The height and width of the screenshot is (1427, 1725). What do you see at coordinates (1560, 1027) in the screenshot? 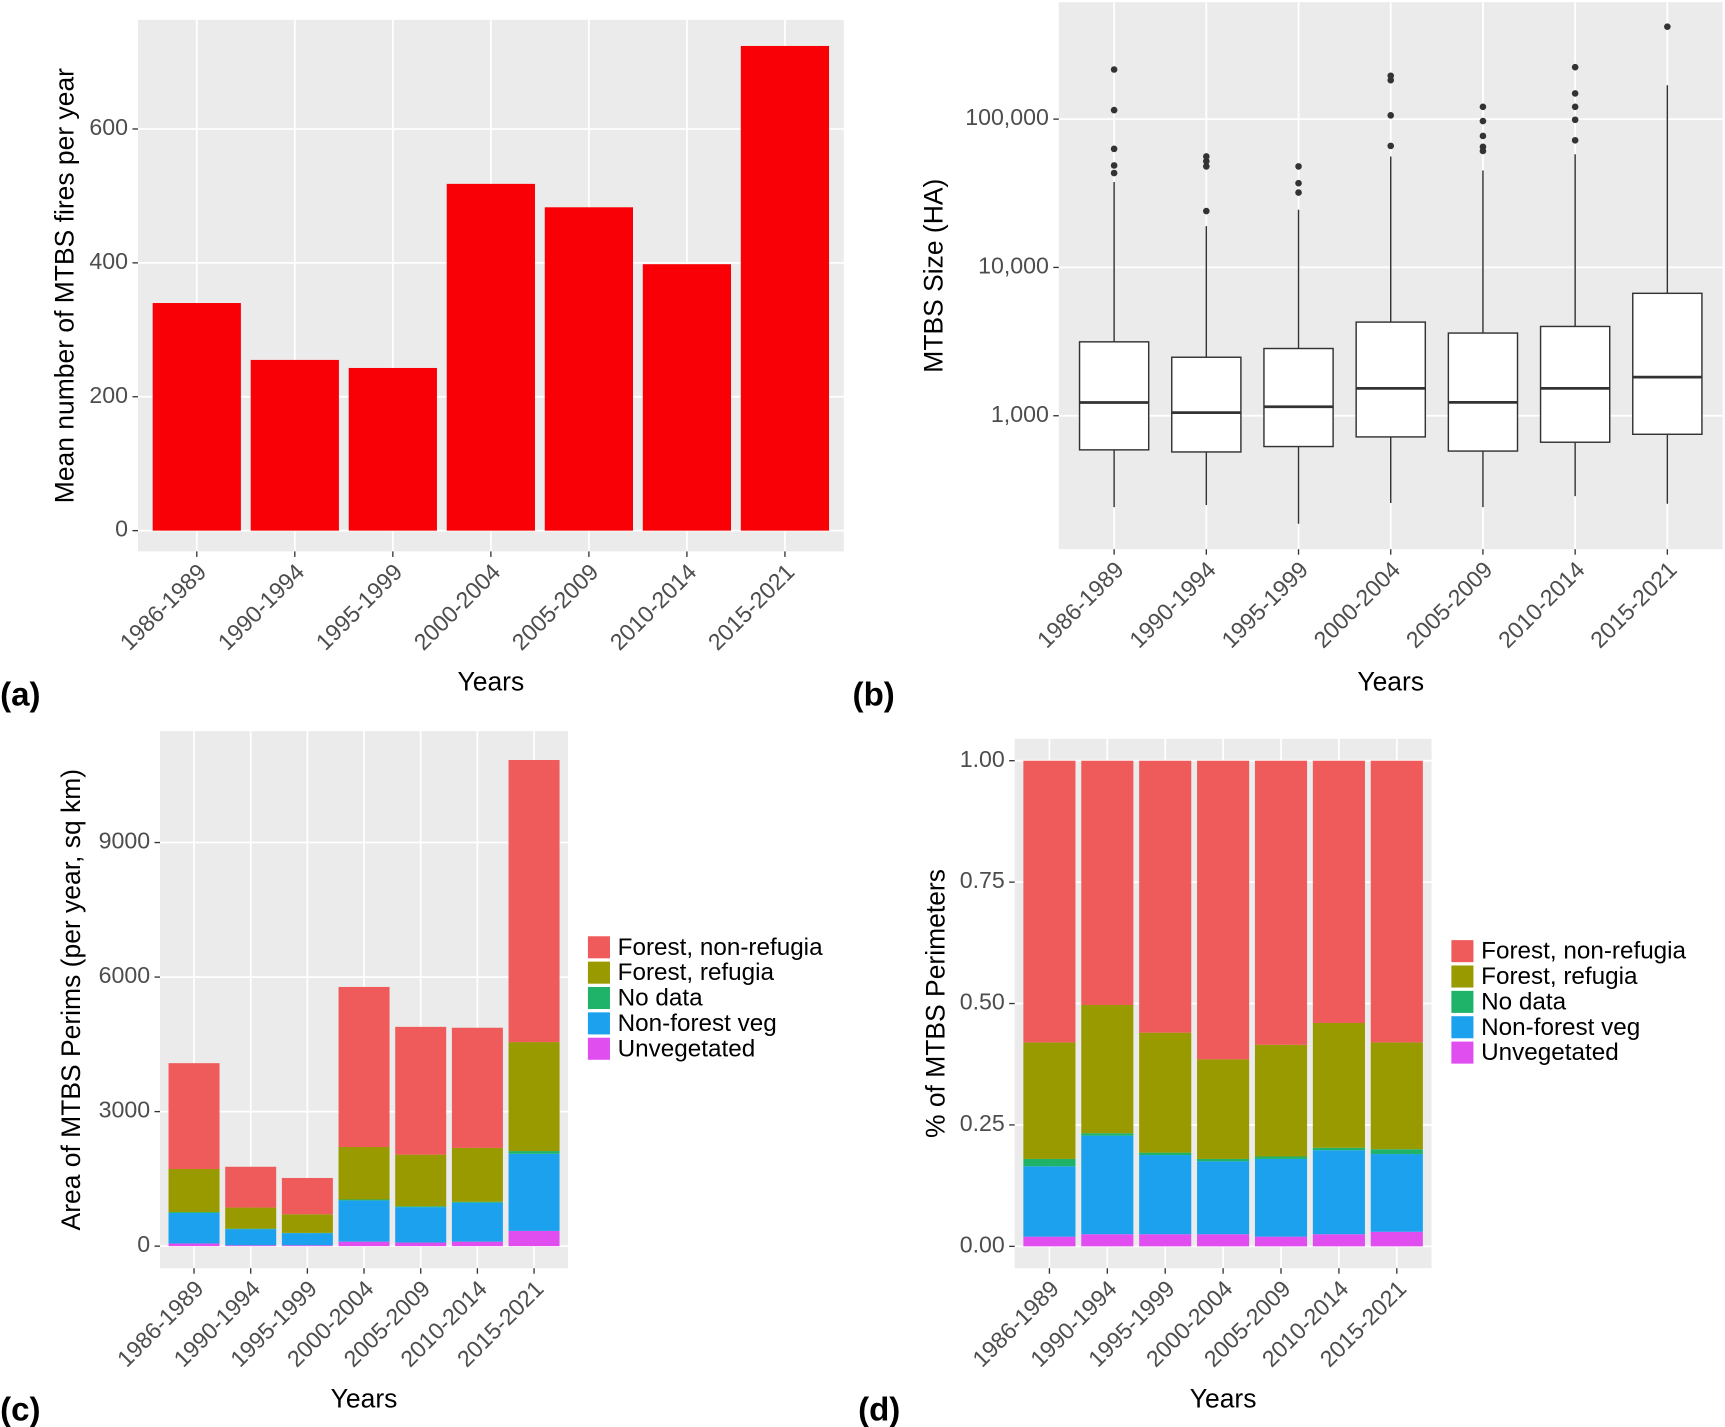
I see `legend-label: Non-forest veg` at bounding box center [1560, 1027].